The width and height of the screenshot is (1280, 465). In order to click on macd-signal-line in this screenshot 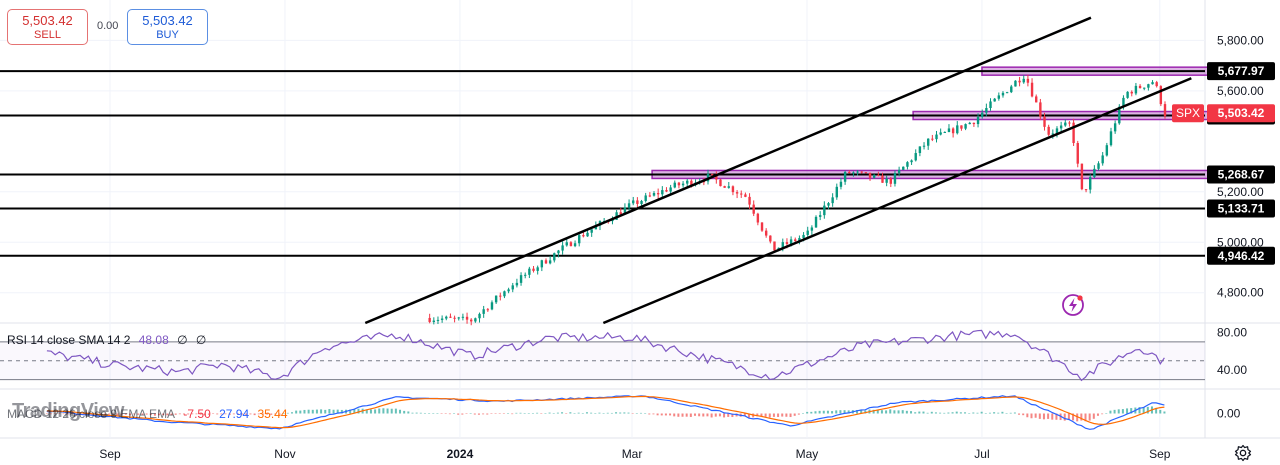, I will do `click(605, 412)`.